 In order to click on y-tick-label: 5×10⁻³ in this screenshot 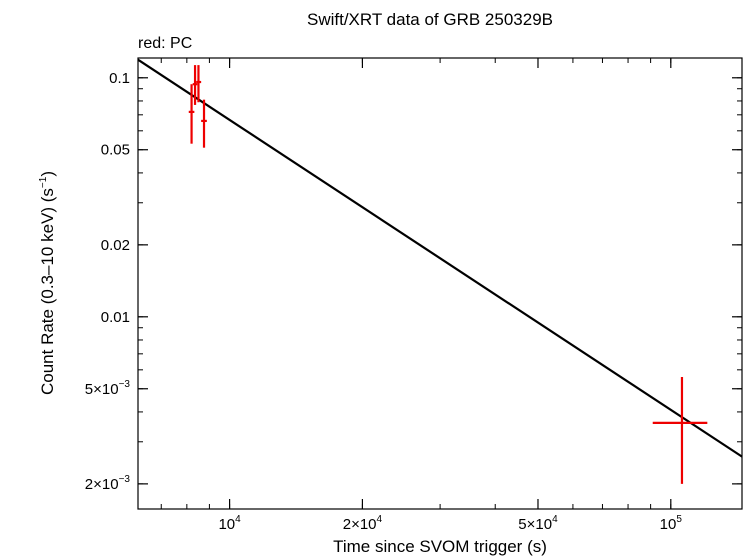, I will do `click(108, 388)`.